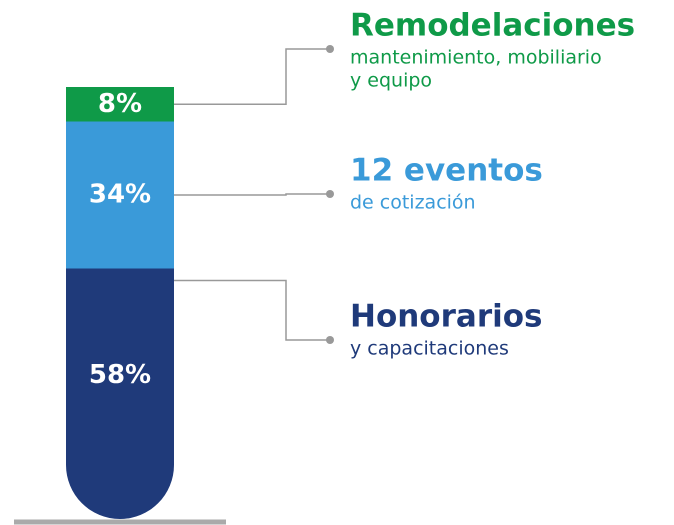 This screenshot has width=674, height=525. I want to click on value-label: 58%, so click(120, 375).